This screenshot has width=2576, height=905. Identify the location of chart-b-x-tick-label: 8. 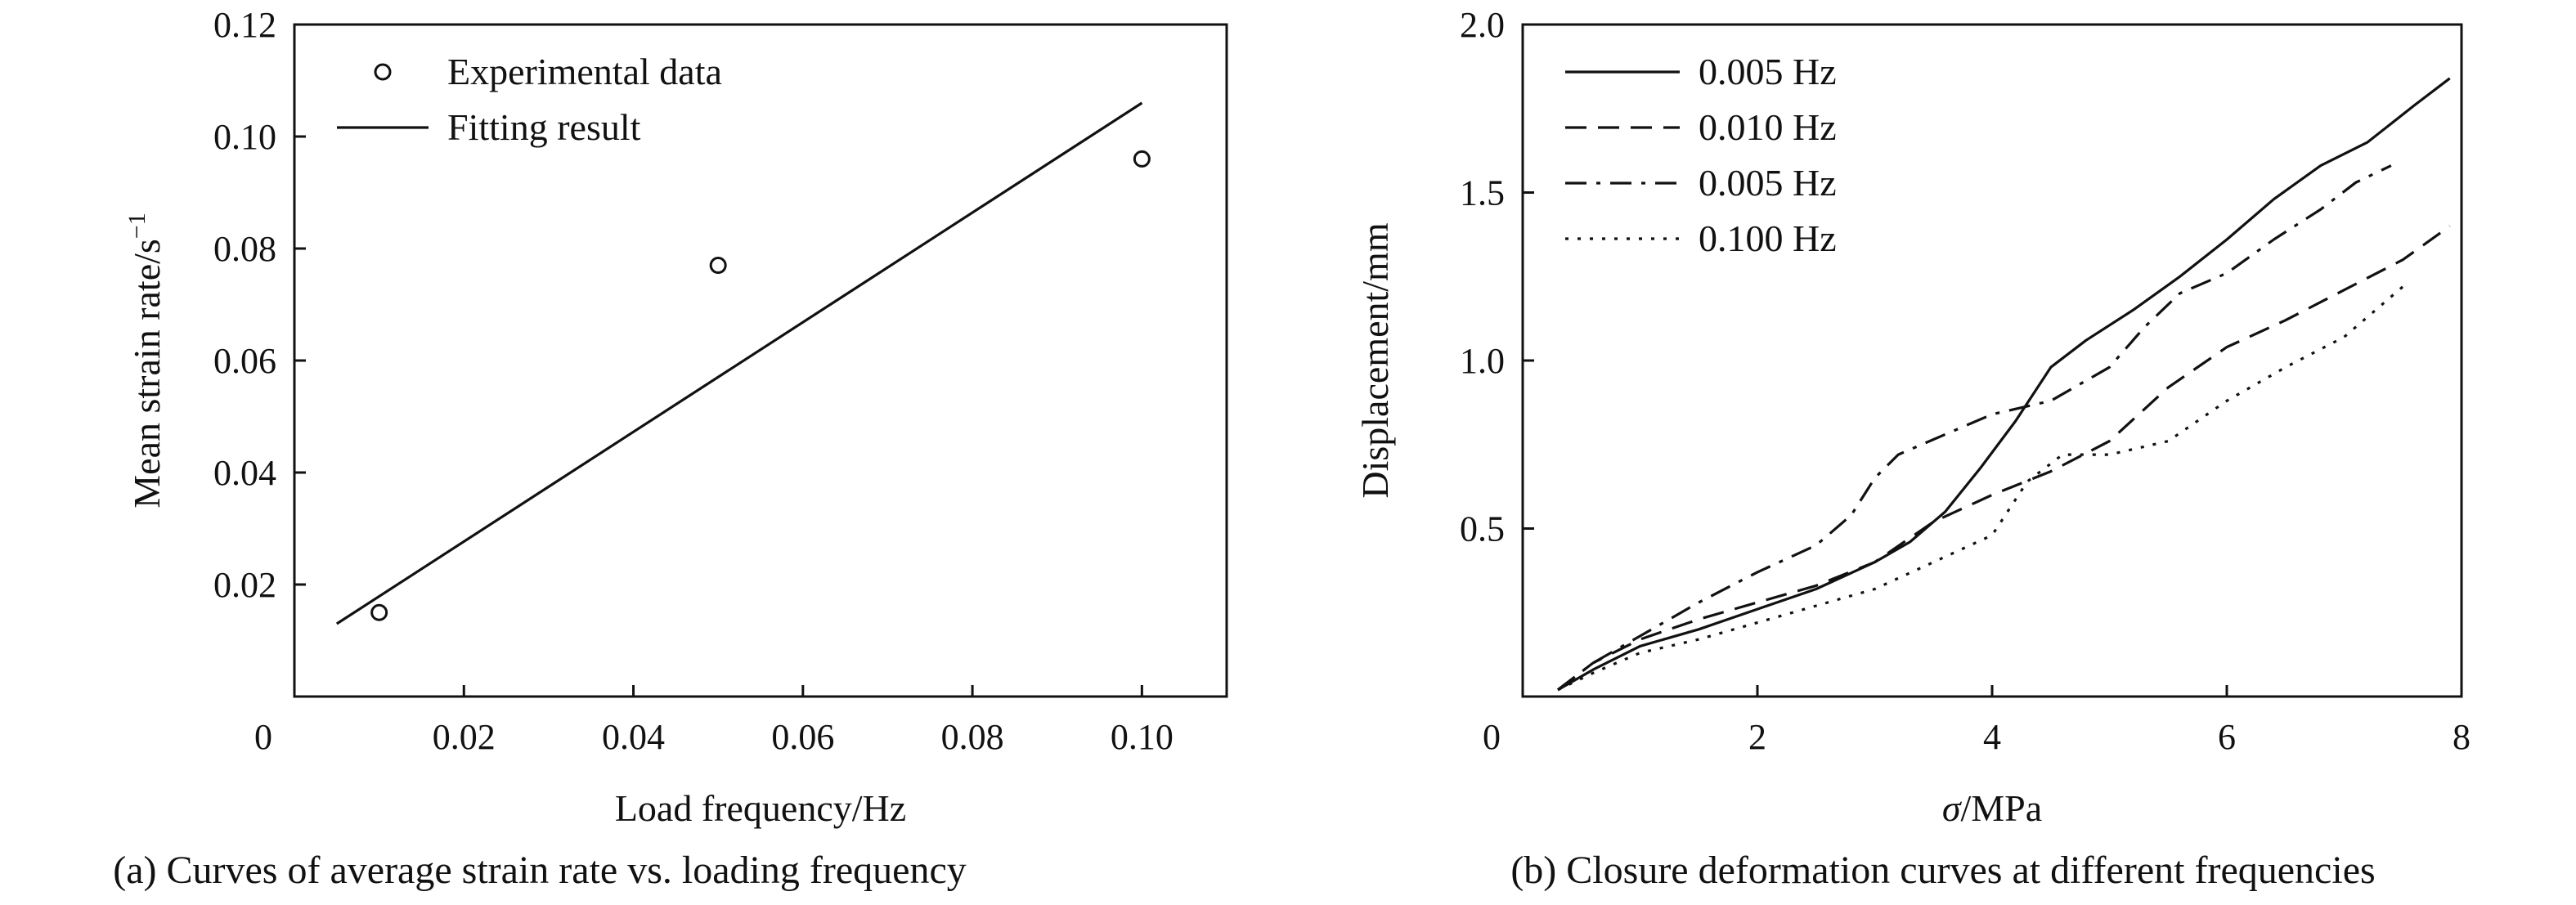
(2462, 737).